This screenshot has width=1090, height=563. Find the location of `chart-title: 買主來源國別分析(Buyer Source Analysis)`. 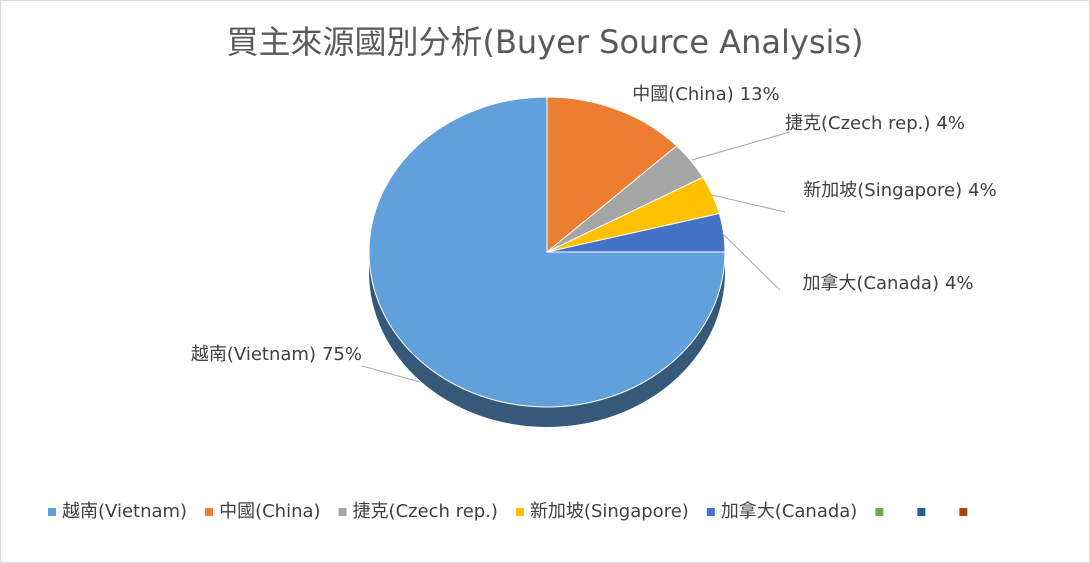

chart-title: 買主來源國別分析(Buyer Source Analysis) is located at coordinates (544, 42).